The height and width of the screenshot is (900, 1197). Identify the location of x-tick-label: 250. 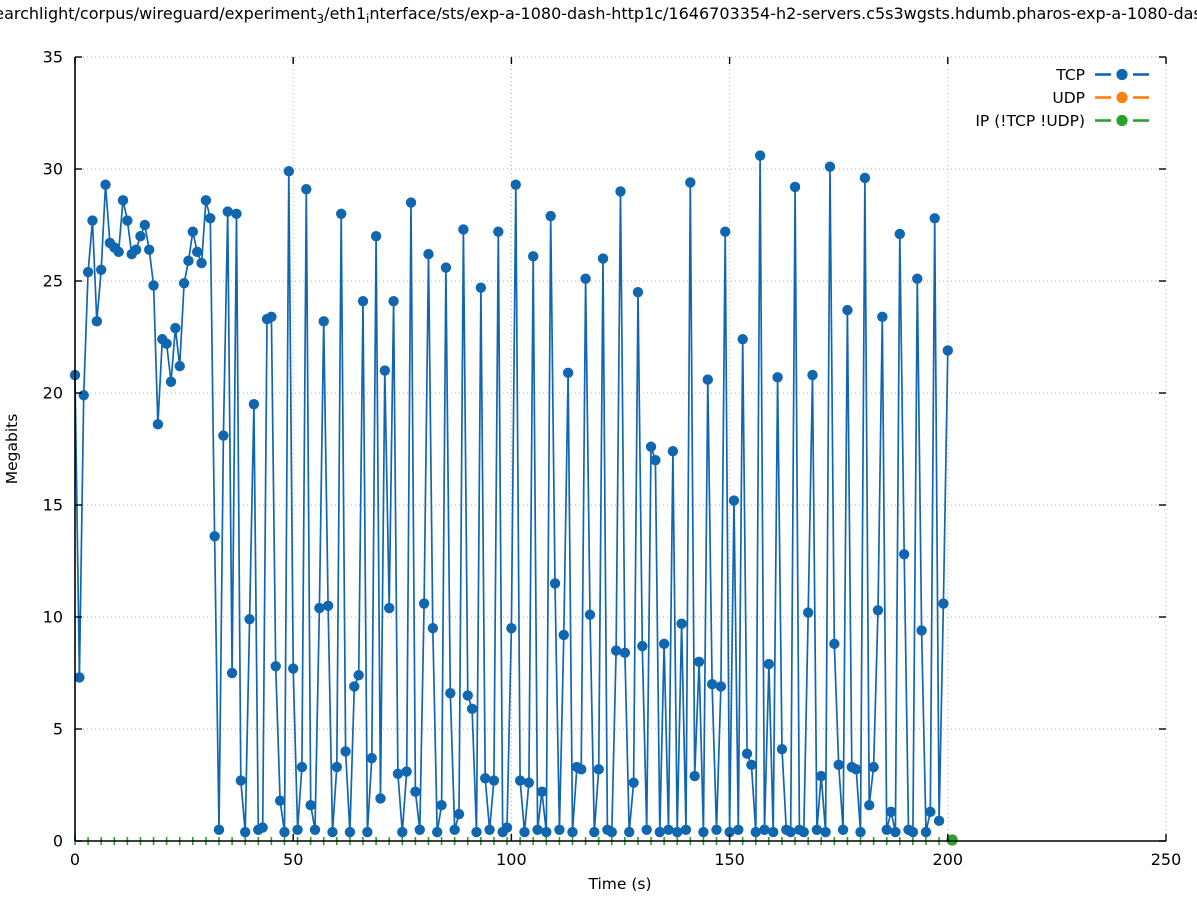
(1166, 859).